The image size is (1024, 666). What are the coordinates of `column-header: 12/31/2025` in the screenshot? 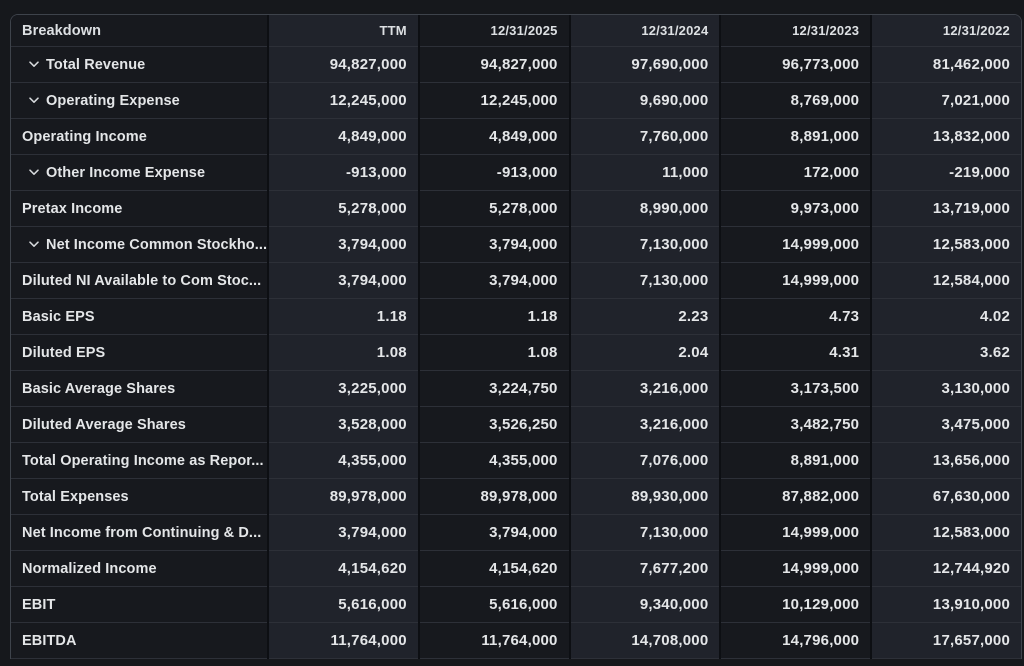 It's located at (494, 31).